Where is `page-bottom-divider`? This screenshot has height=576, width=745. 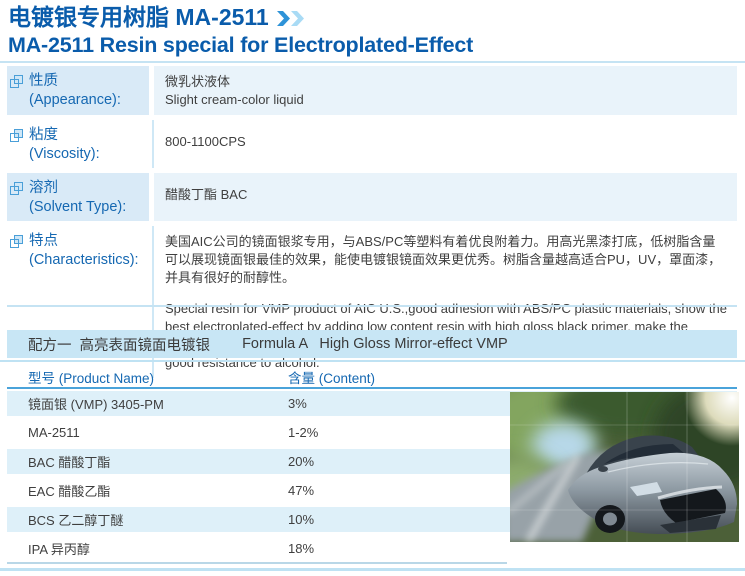
page-bottom-divider is located at coordinates (372, 569).